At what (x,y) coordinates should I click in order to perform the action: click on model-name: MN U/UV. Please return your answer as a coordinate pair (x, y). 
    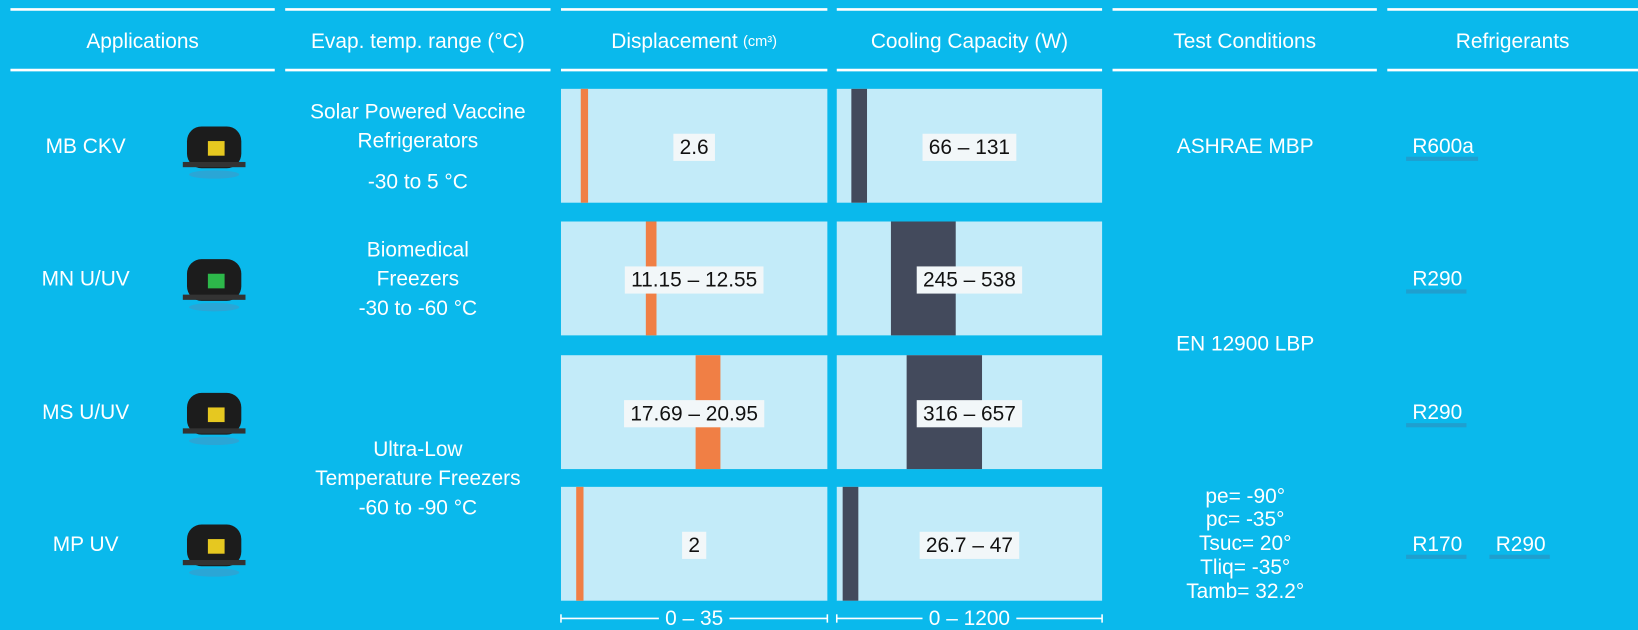
    Looking at the image, I should click on (86, 279).